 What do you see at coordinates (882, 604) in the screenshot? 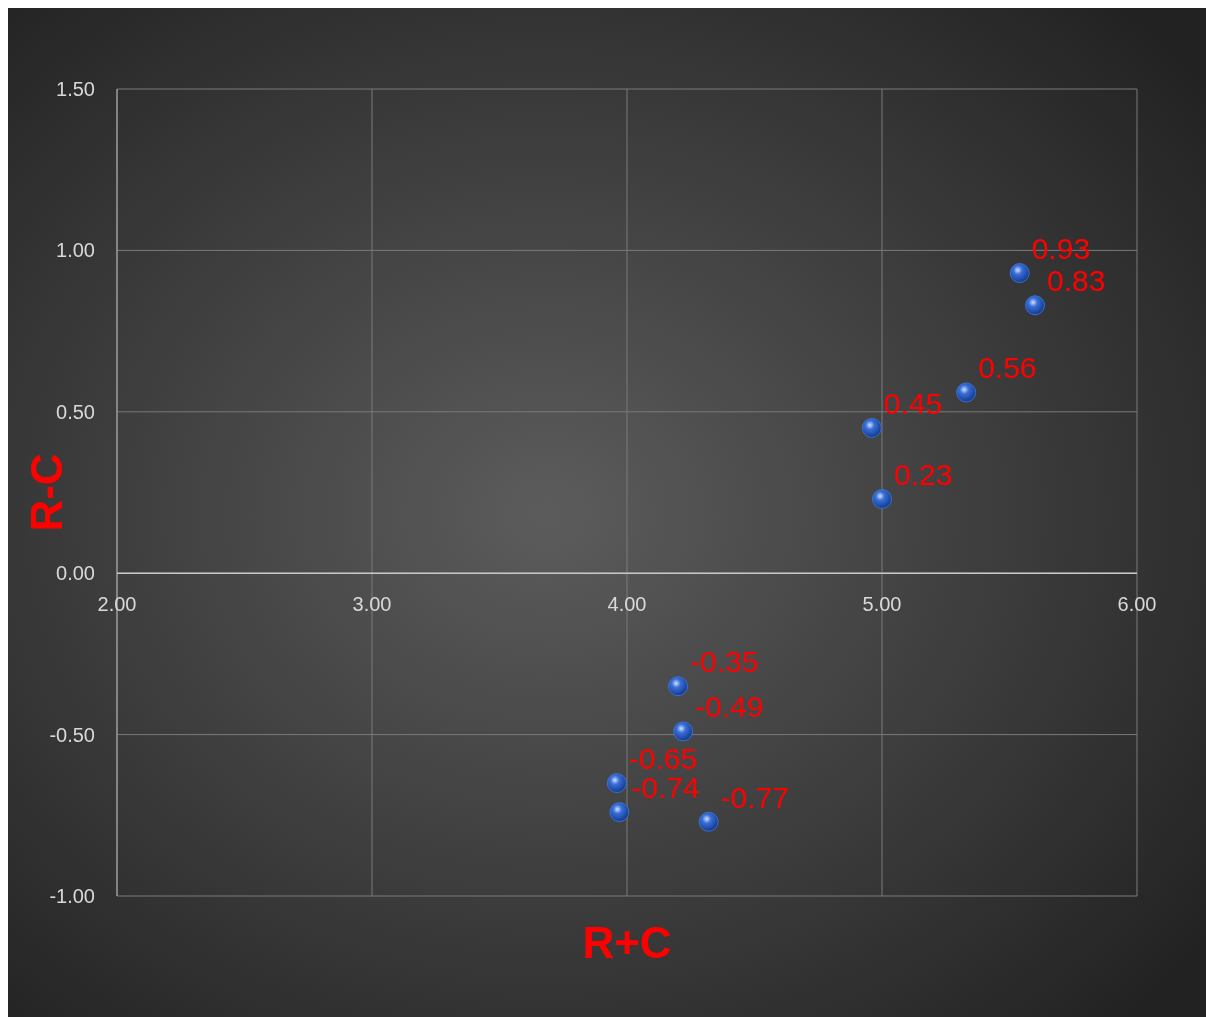
I see `x-tick-label: 5.00` at bounding box center [882, 604].